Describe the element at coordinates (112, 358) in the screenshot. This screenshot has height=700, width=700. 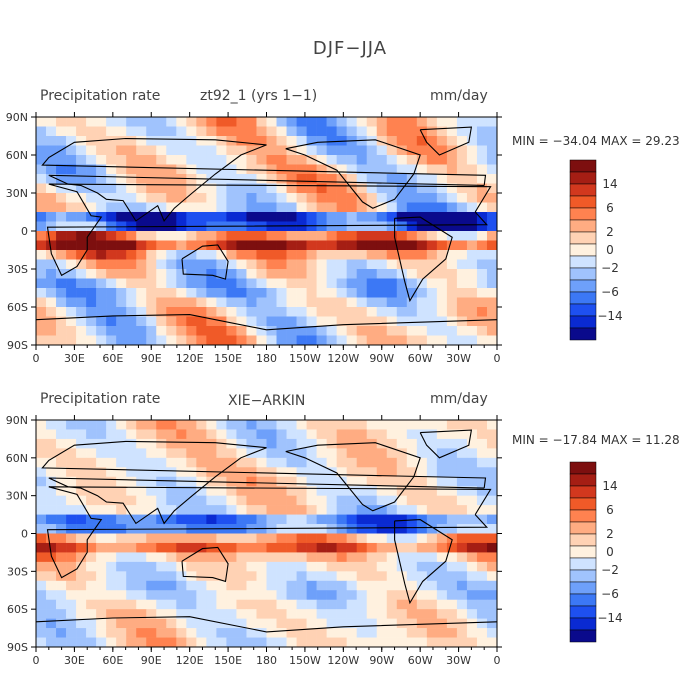
I see `x-tick-label: 60E` at that location.